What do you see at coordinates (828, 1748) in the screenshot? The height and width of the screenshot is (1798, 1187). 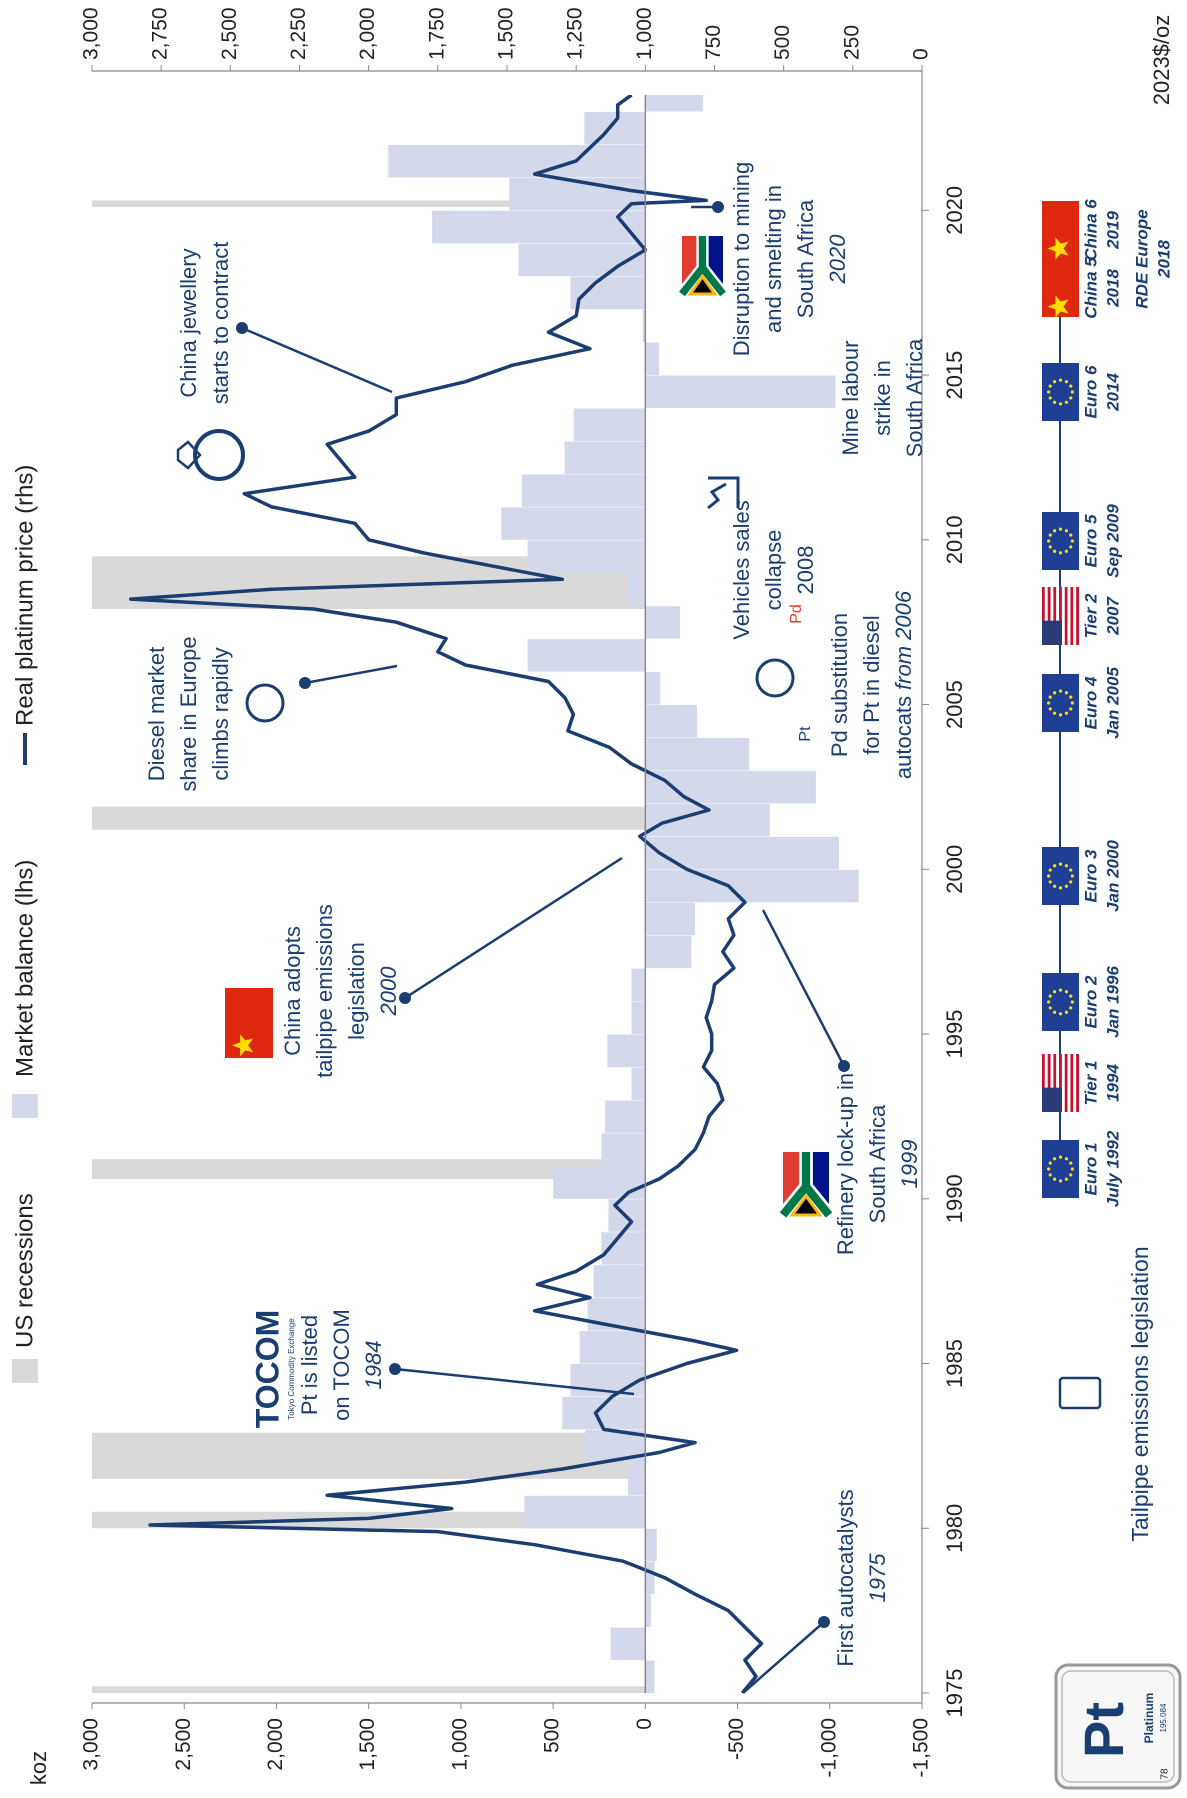 I see `y-tick-label: -1,000` at bounding box center [828, 1748].